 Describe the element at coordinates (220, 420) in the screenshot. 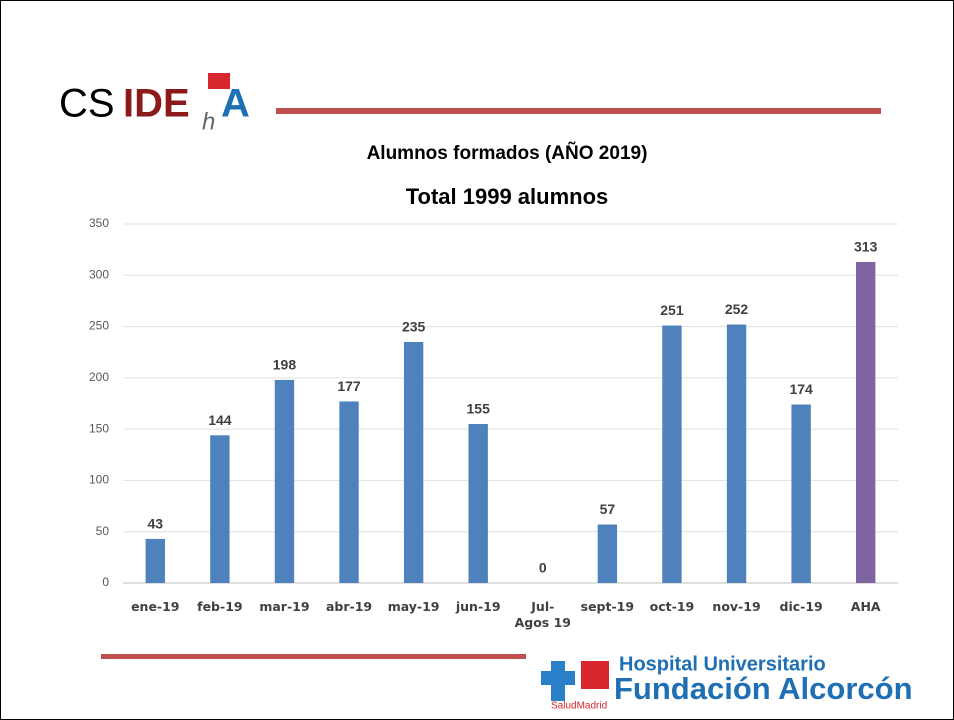

I see `data-label: 144` at that location.